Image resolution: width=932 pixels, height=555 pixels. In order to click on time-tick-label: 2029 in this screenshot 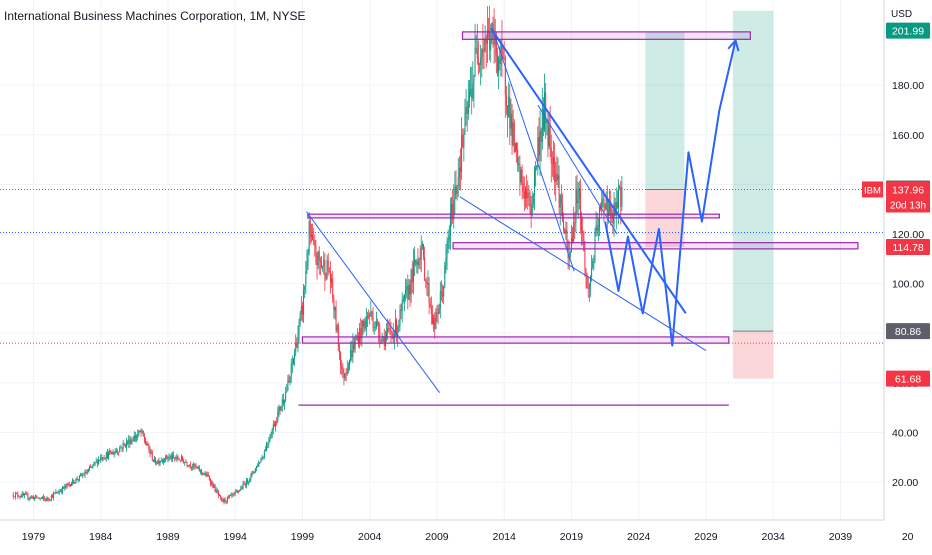, I will do `click(706, 537)`.